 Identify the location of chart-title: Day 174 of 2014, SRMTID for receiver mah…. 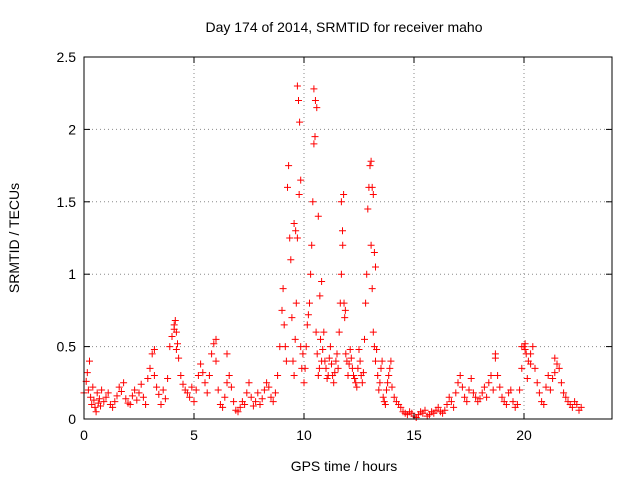
(343, 27).